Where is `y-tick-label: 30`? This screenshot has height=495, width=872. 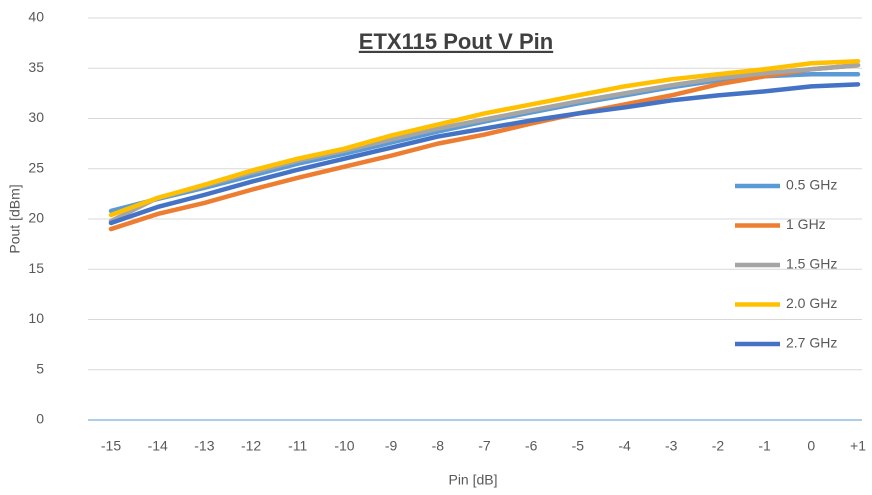
y-tick-label: 30 is located at coordinates (36, 117).